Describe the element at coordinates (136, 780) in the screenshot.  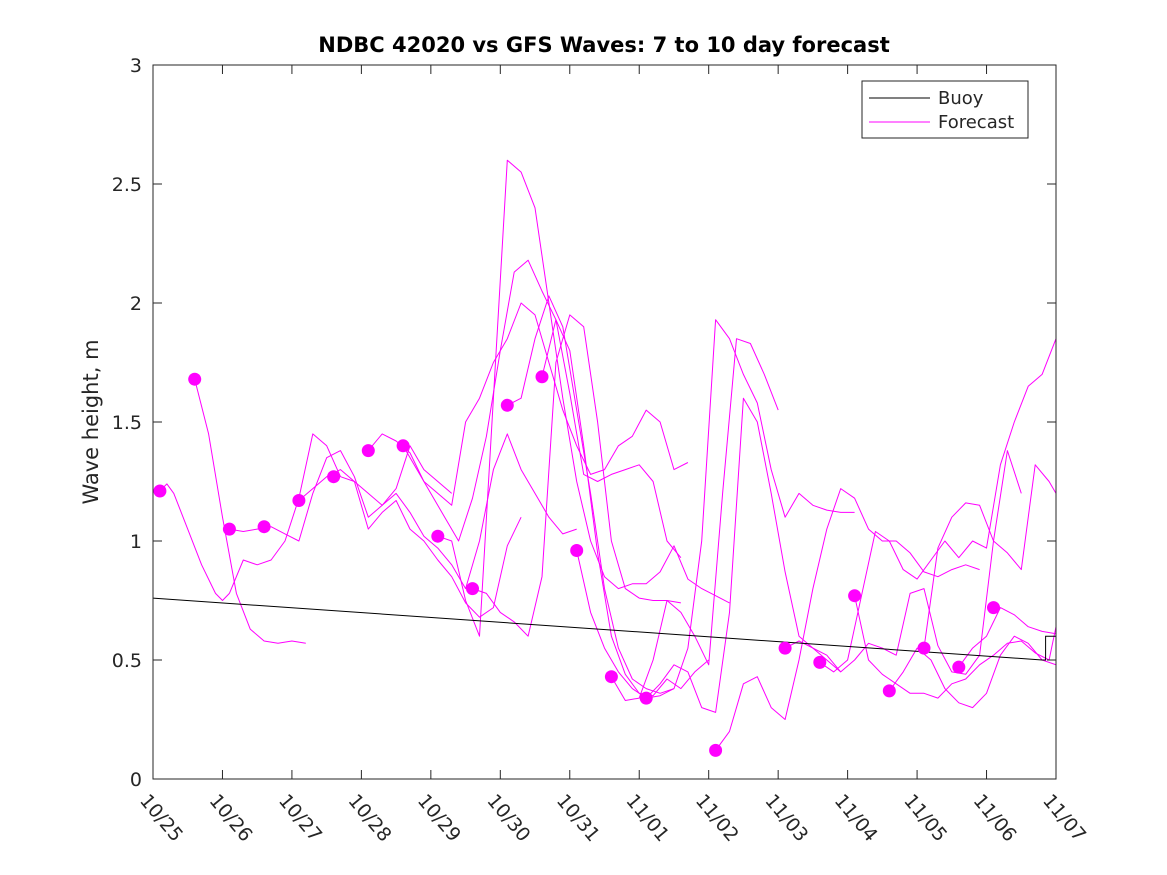
I see `y-tick-label: 0` at that location.